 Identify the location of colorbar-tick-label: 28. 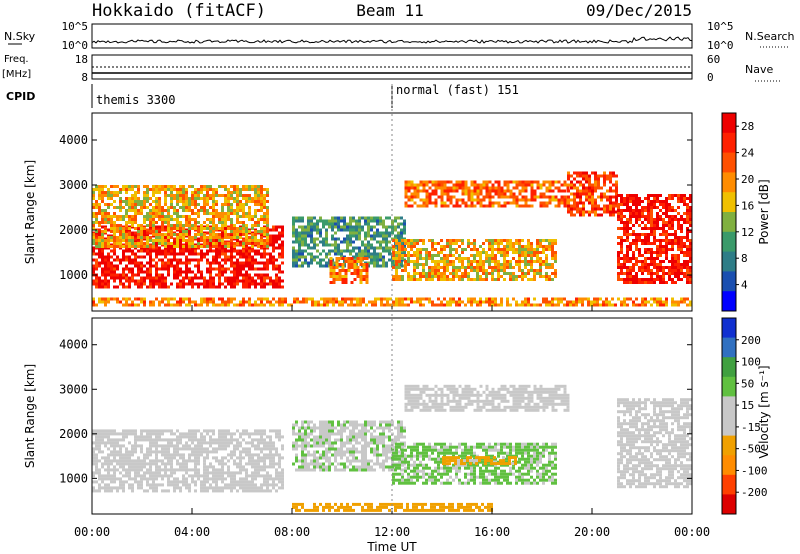
(747, 126).